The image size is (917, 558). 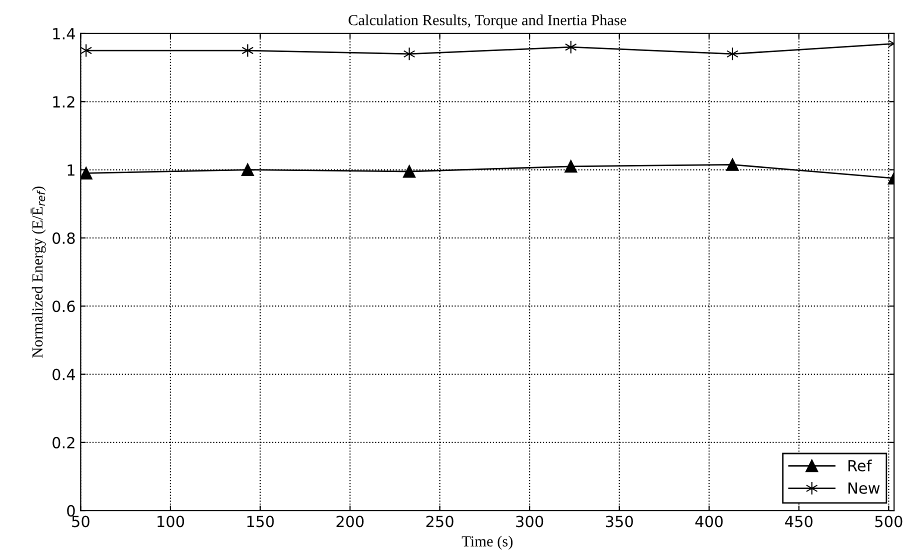 I want to click on y-tick-label: 1, so click(x=71, y=170).